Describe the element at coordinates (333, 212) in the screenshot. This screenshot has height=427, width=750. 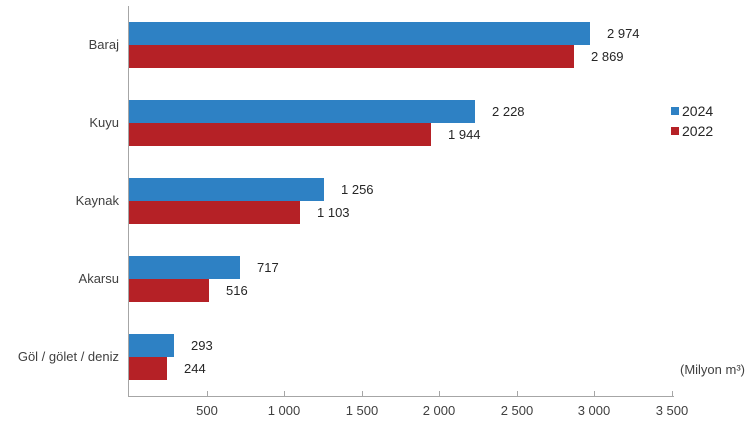
I see `value-label-2022: 1 103` at that location.